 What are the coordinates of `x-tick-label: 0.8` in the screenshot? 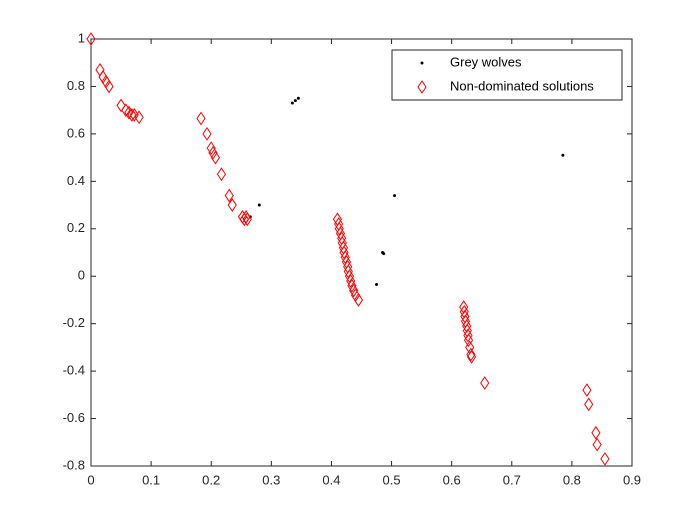 It's located at (572, 479).